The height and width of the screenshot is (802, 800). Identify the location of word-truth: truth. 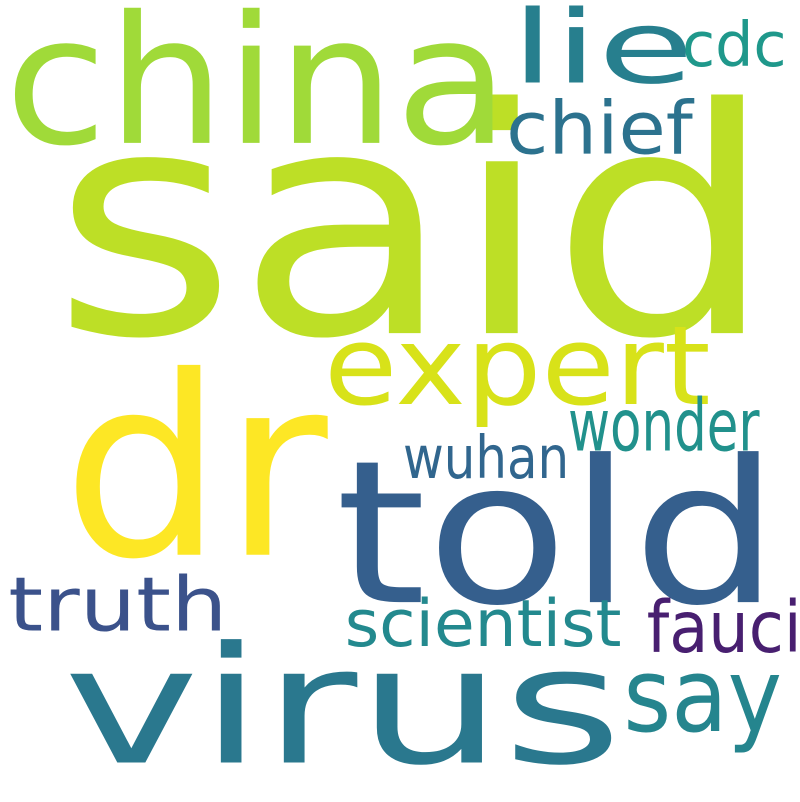
(118, 603).